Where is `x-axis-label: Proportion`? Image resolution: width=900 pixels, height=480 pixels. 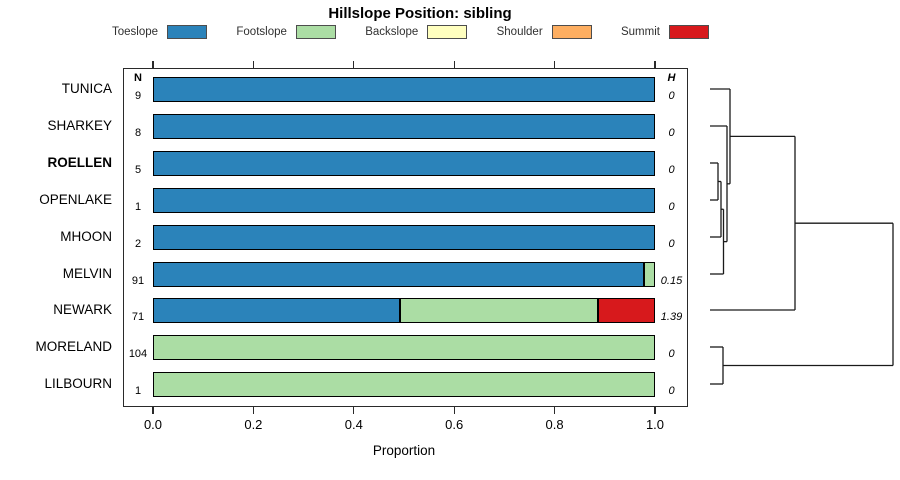 x-axis-label: Proportion is located at coordinates (404, 450).